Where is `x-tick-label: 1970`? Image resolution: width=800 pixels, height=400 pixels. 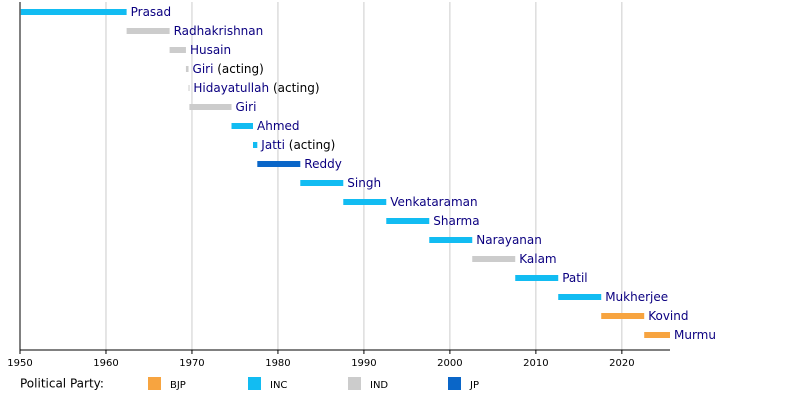 x-tick-label: 1970 is located at coordinates (191, 363).